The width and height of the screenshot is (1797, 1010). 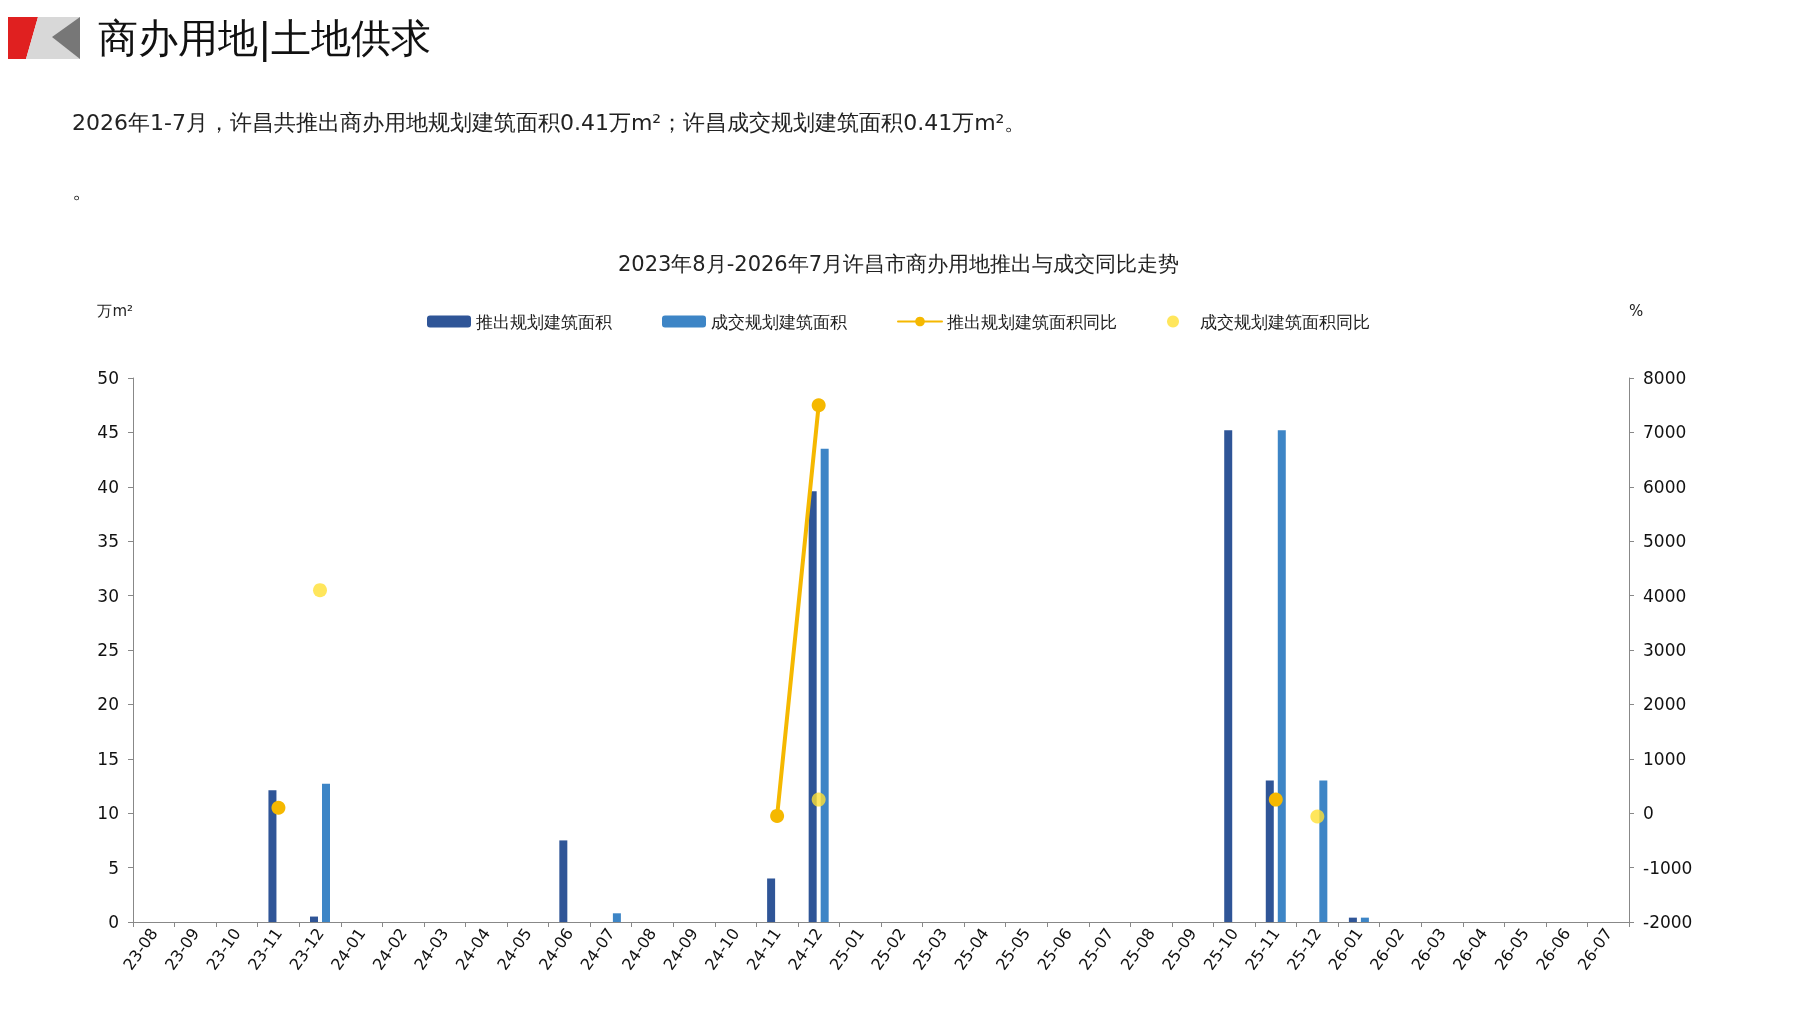 I want to click on y2-tick-label: 4000, so click(x=1665, y=595).